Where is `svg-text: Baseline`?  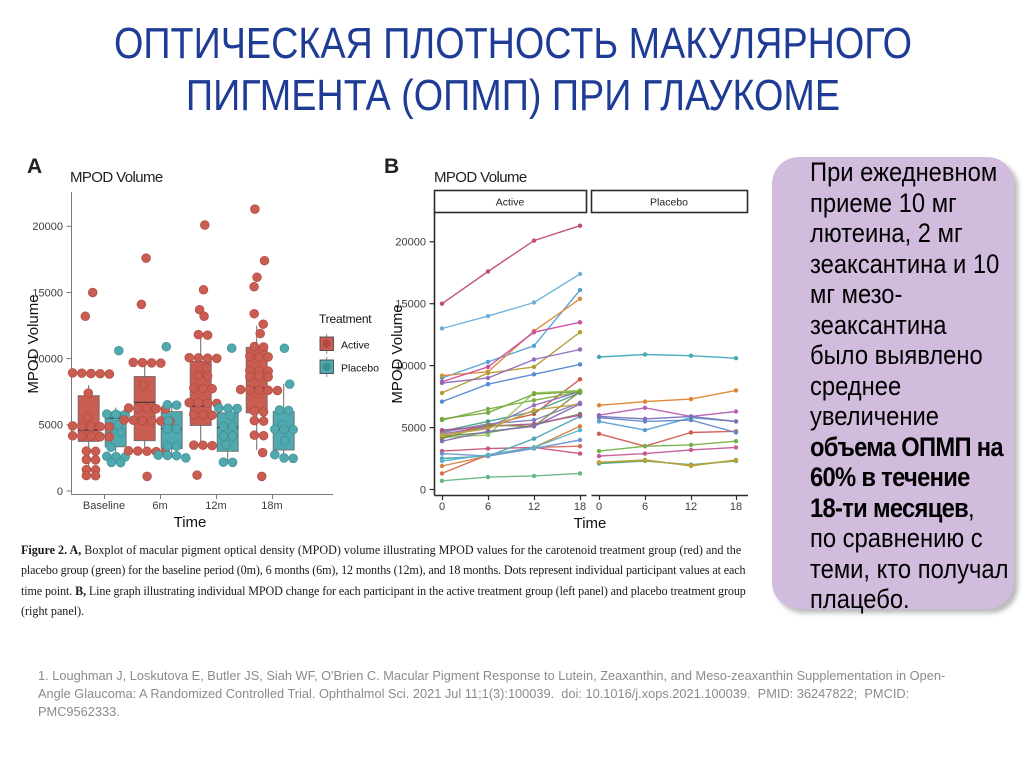
svg-text: Baseline is located at coordinates (104, 506).